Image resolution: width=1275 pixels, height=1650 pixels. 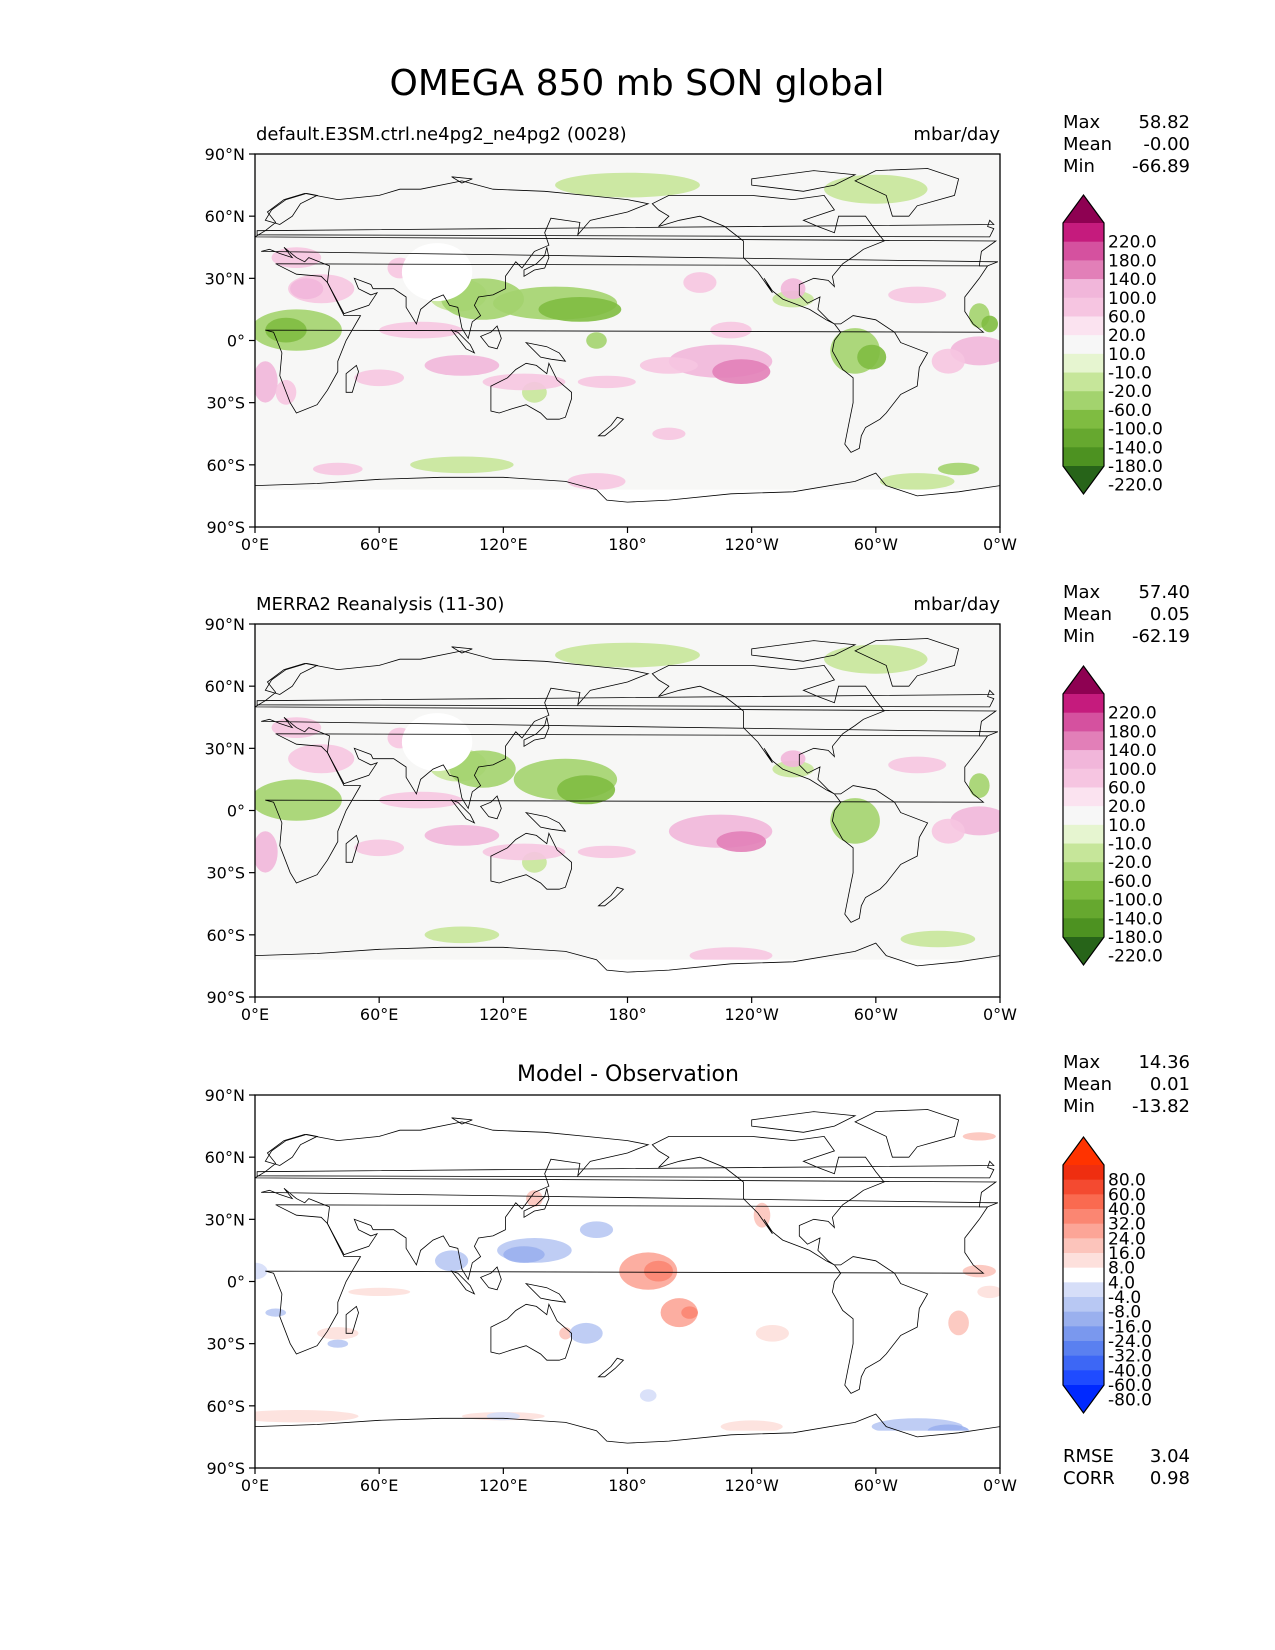 What do you see at coordinates (380, 604) in the screenshot?
I see `panel-left-title: MERRA2 Reanalysis (11-30)` at bounding box center [380, 604].